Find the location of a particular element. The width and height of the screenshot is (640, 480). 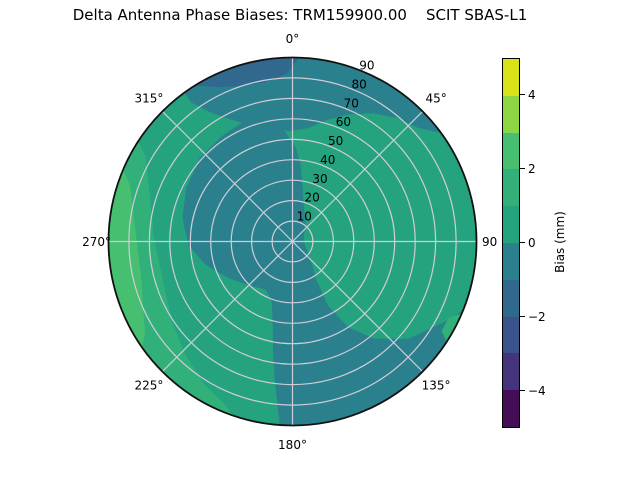

colorbar-tick-mark--2 is located at coordinates (522, 316).